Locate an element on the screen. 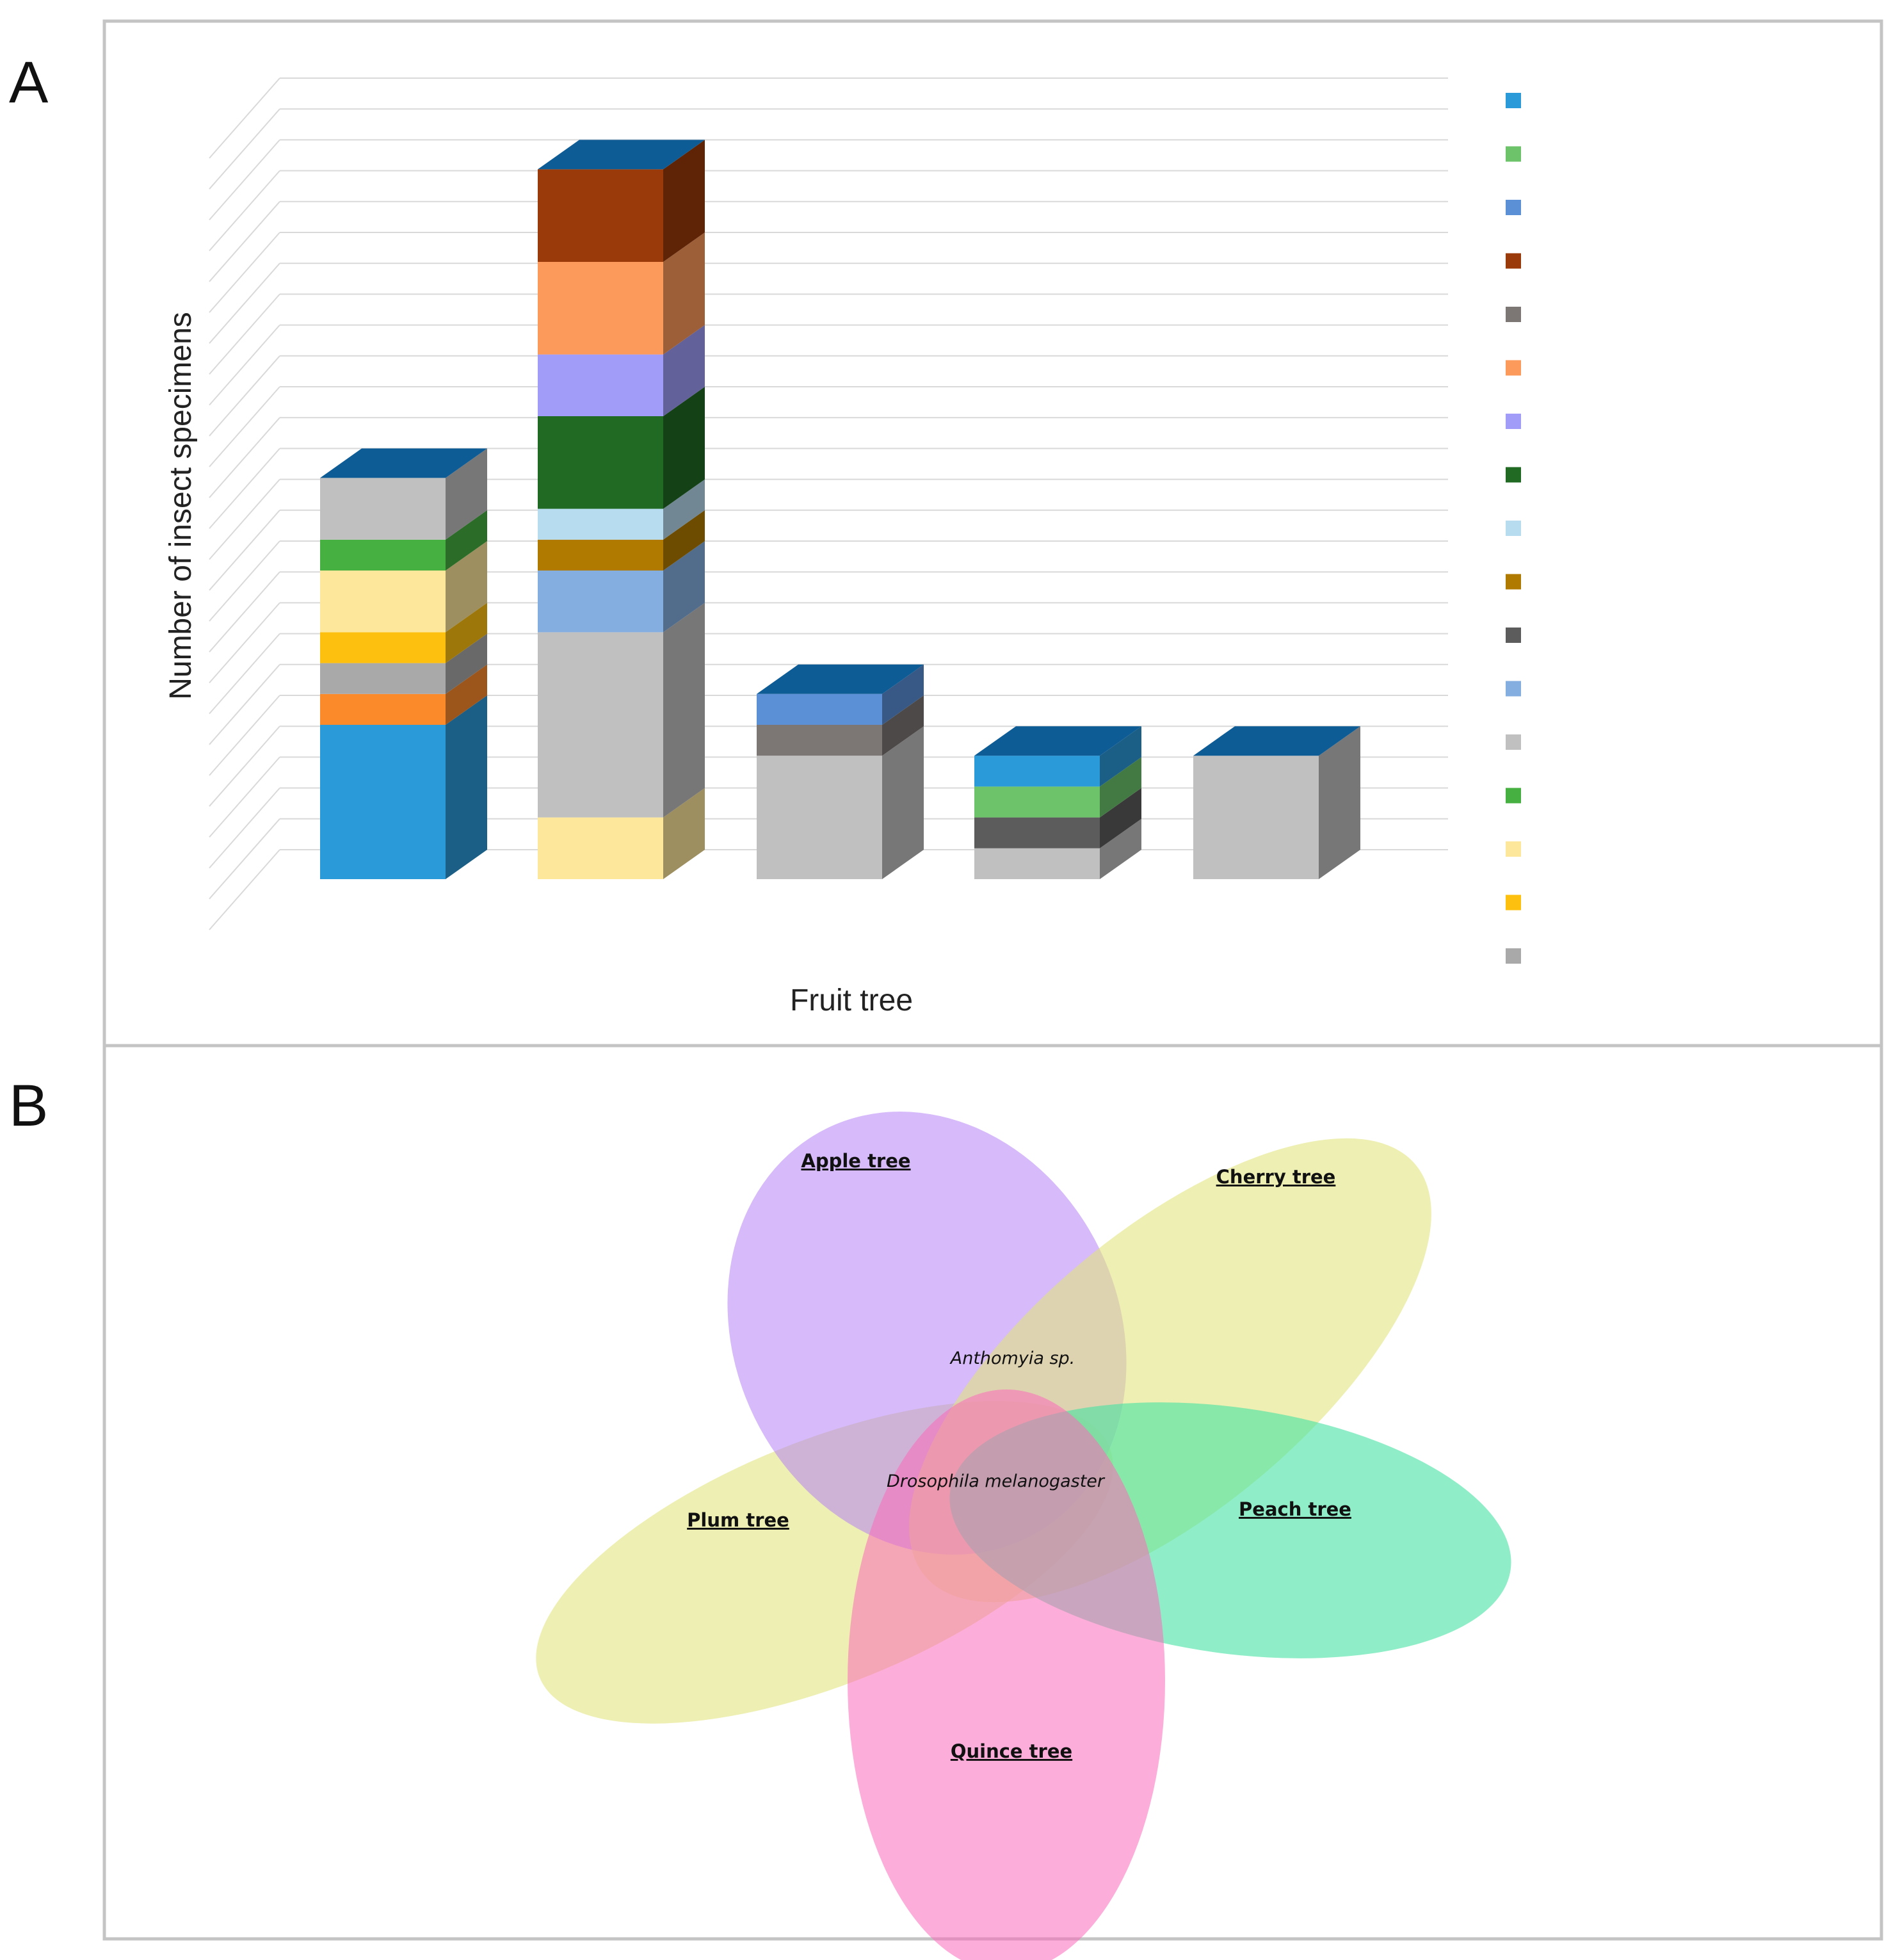 The width and height of the screenshot is (1900, 1960). bar-stack-quince is located at coordinates (1276, 802).